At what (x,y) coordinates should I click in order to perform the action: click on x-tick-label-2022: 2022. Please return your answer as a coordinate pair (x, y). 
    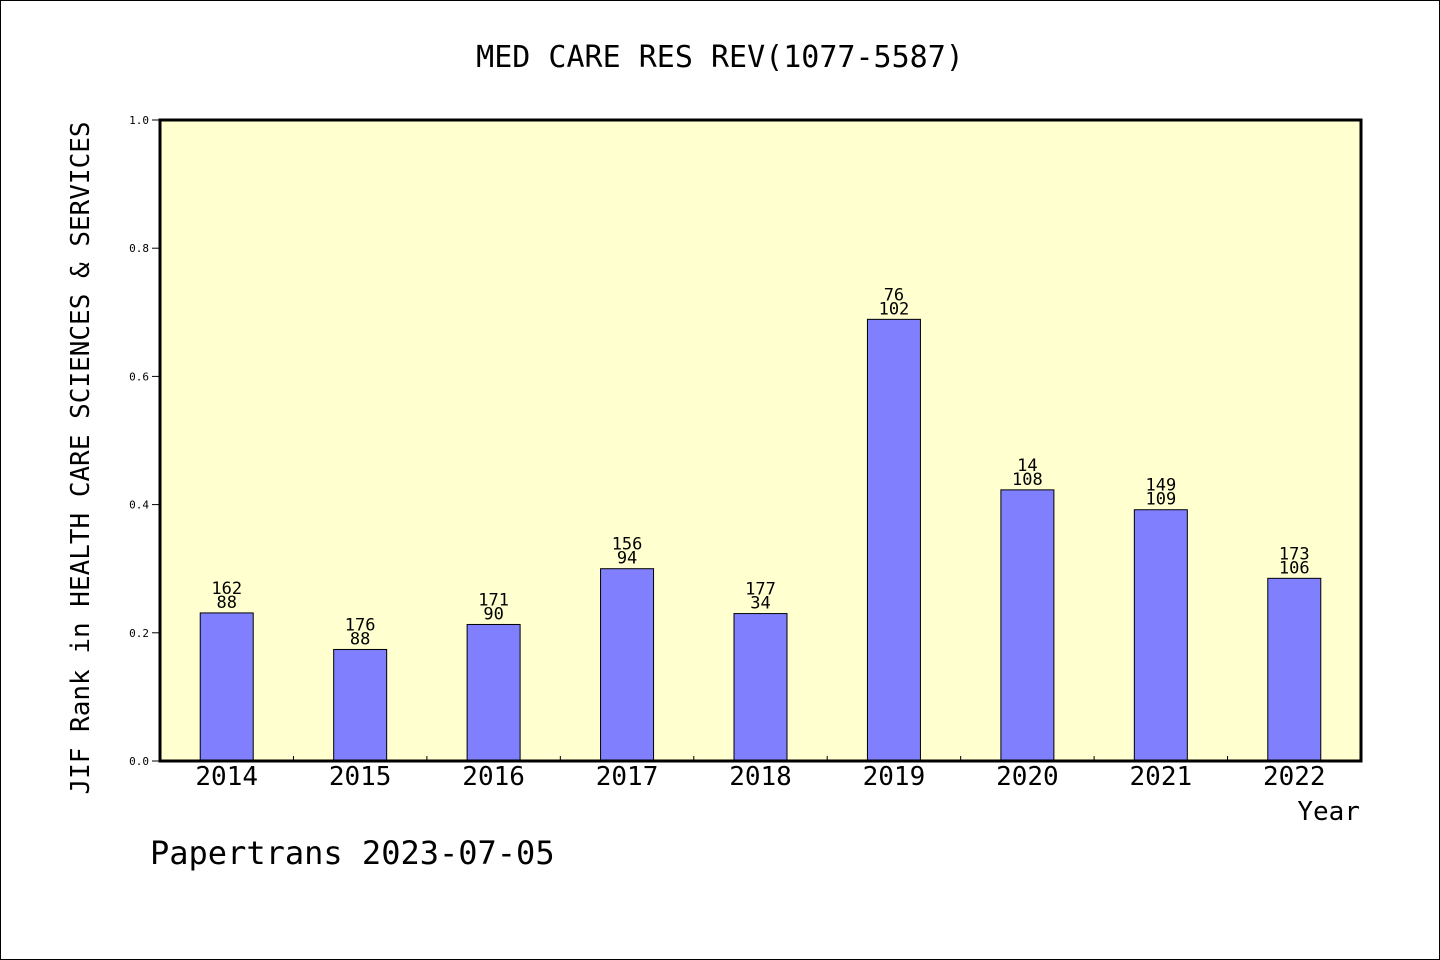
    Looking at the image, I should click on (1294, 777).